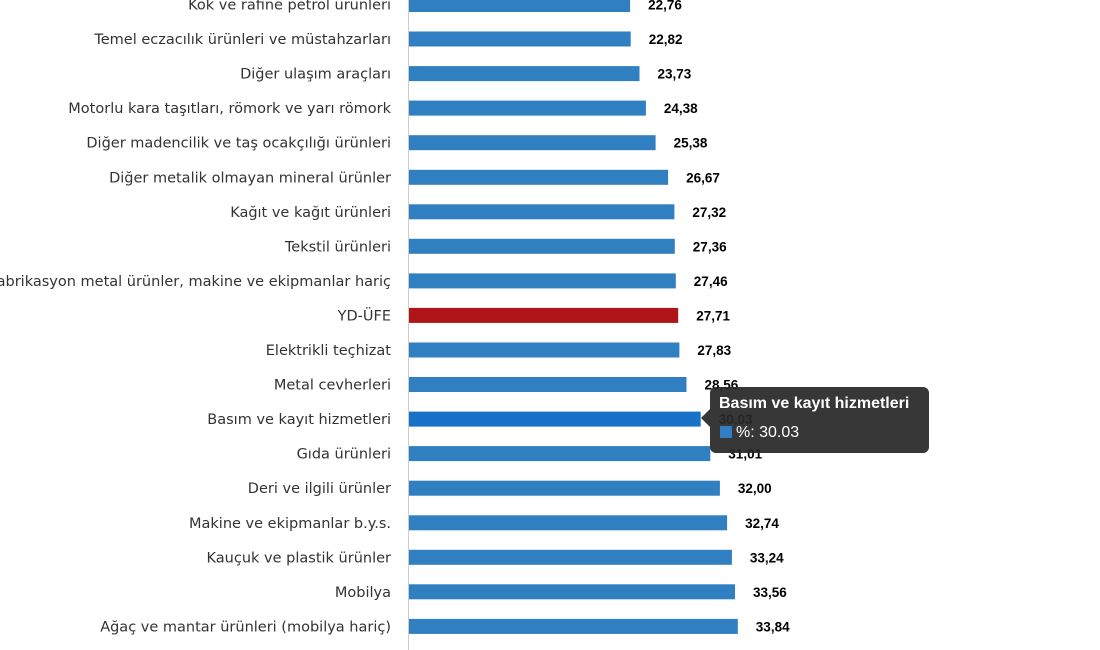 The width and height of the screenshot is (1100, 650). I want to click on data-label: 32,00, so click(755, 488).